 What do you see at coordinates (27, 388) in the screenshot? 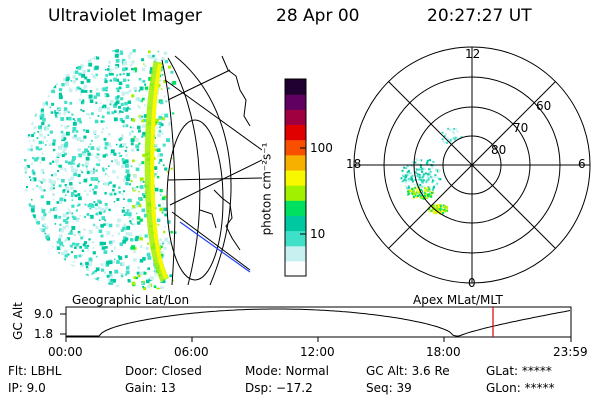
I see `status-ip: IP: 9.0` at bounding box center [27, 388].